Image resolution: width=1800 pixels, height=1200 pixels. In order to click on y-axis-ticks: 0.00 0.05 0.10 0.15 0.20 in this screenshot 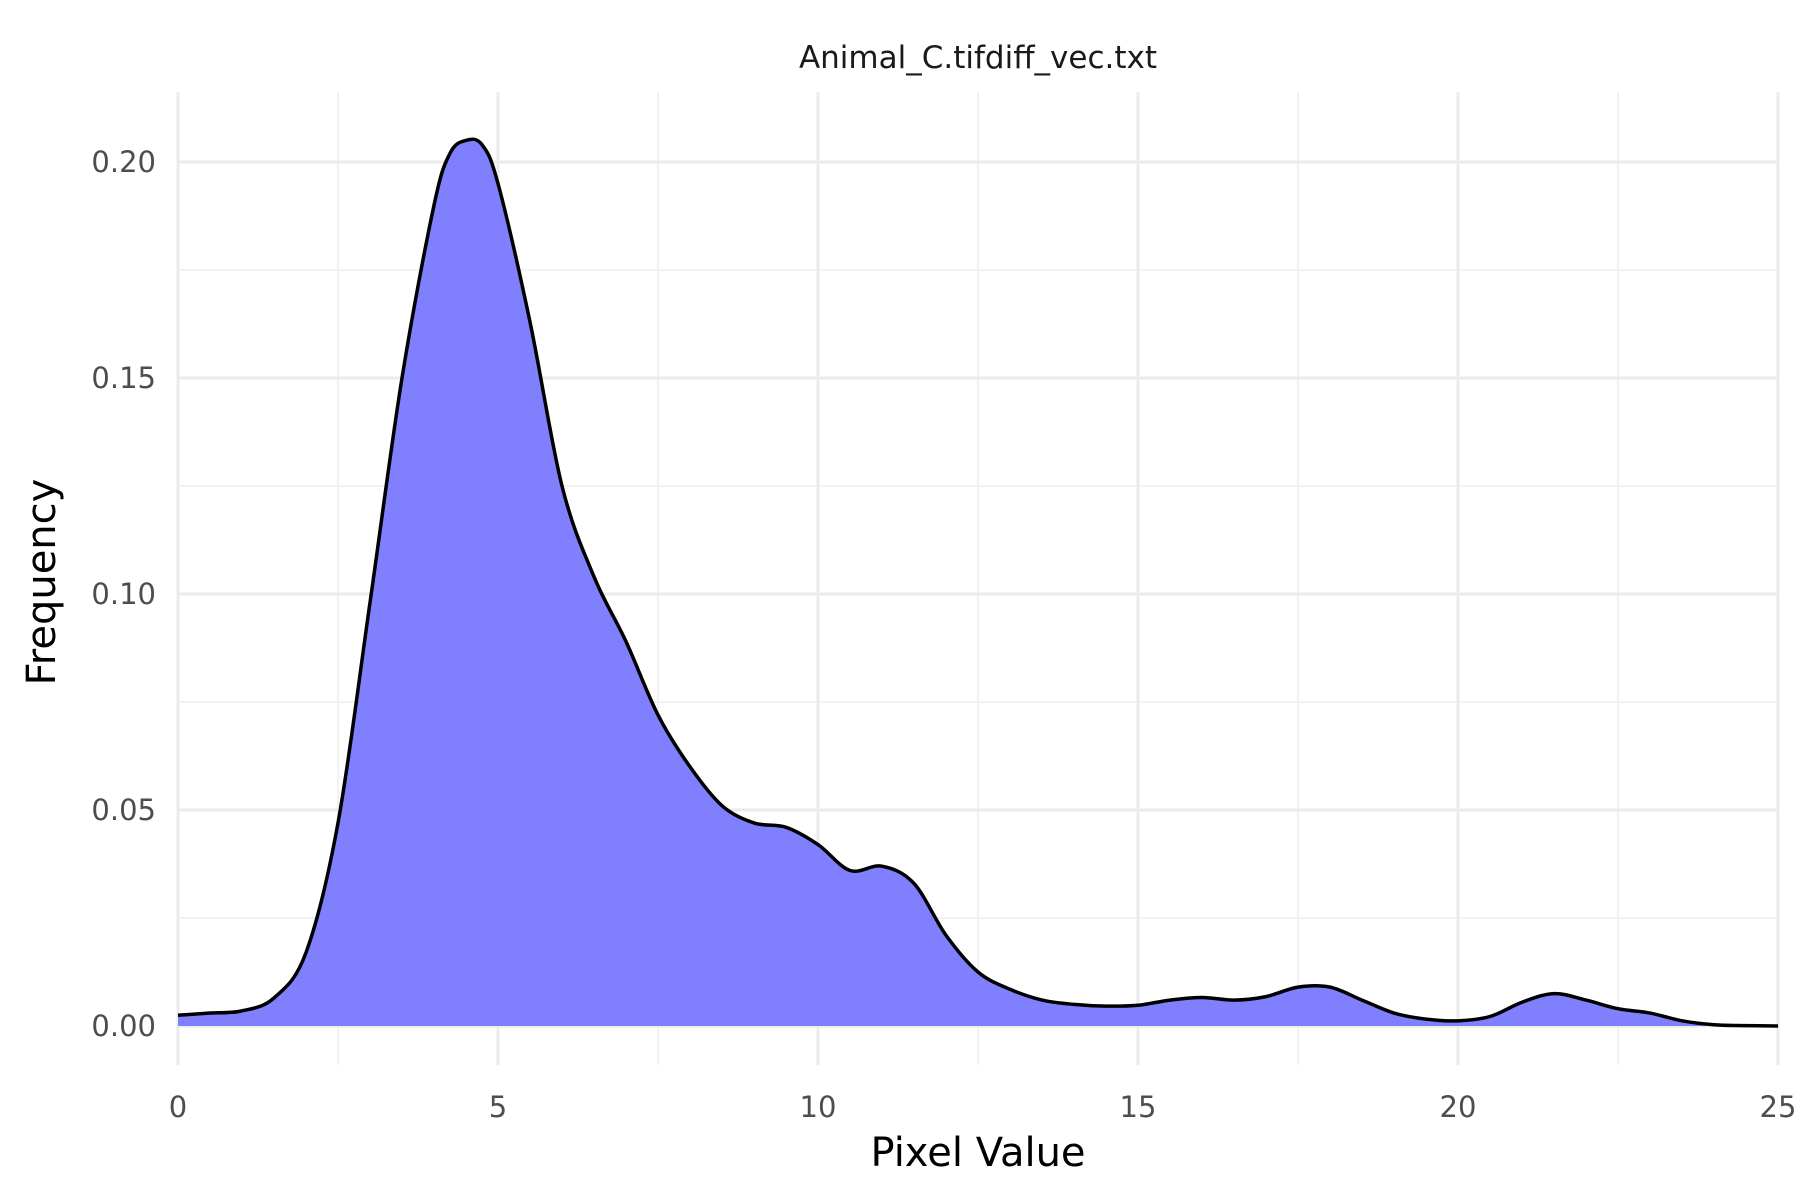, I will do `click(123, 594)`.